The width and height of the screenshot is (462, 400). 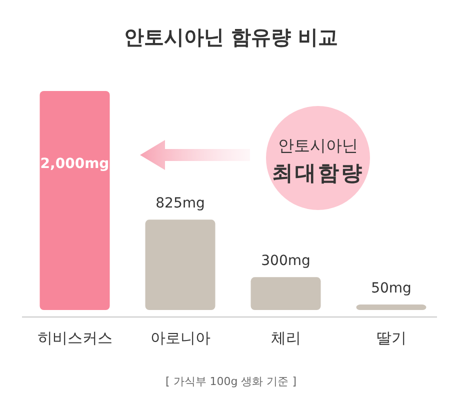 I want to click on data-label: 2,000mg, so click(x=75, y=164).